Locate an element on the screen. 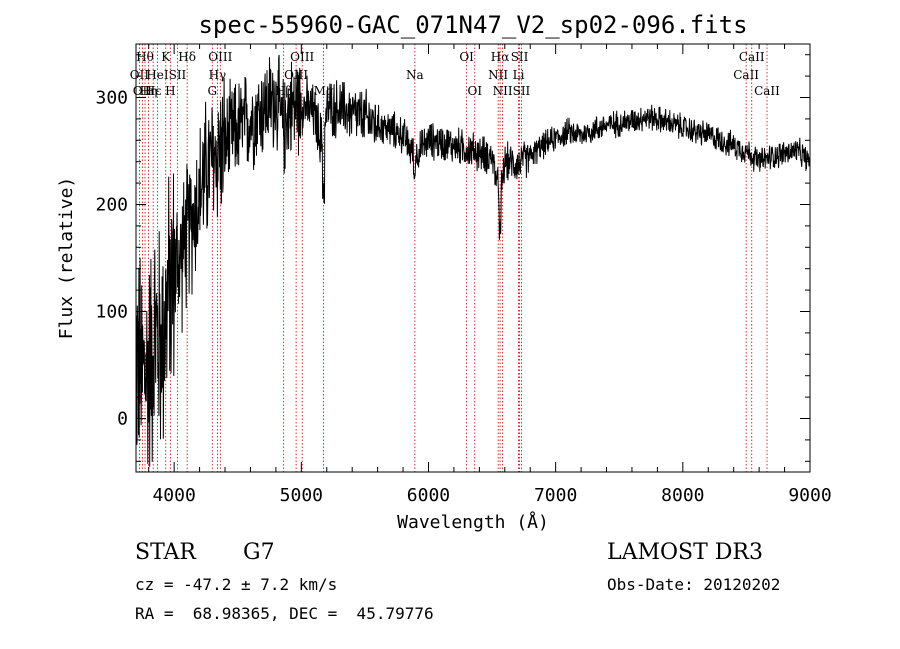  coordinates-readout: RA = 68.98365, DEC = 45.79776 is located at coordinates (284, 613).